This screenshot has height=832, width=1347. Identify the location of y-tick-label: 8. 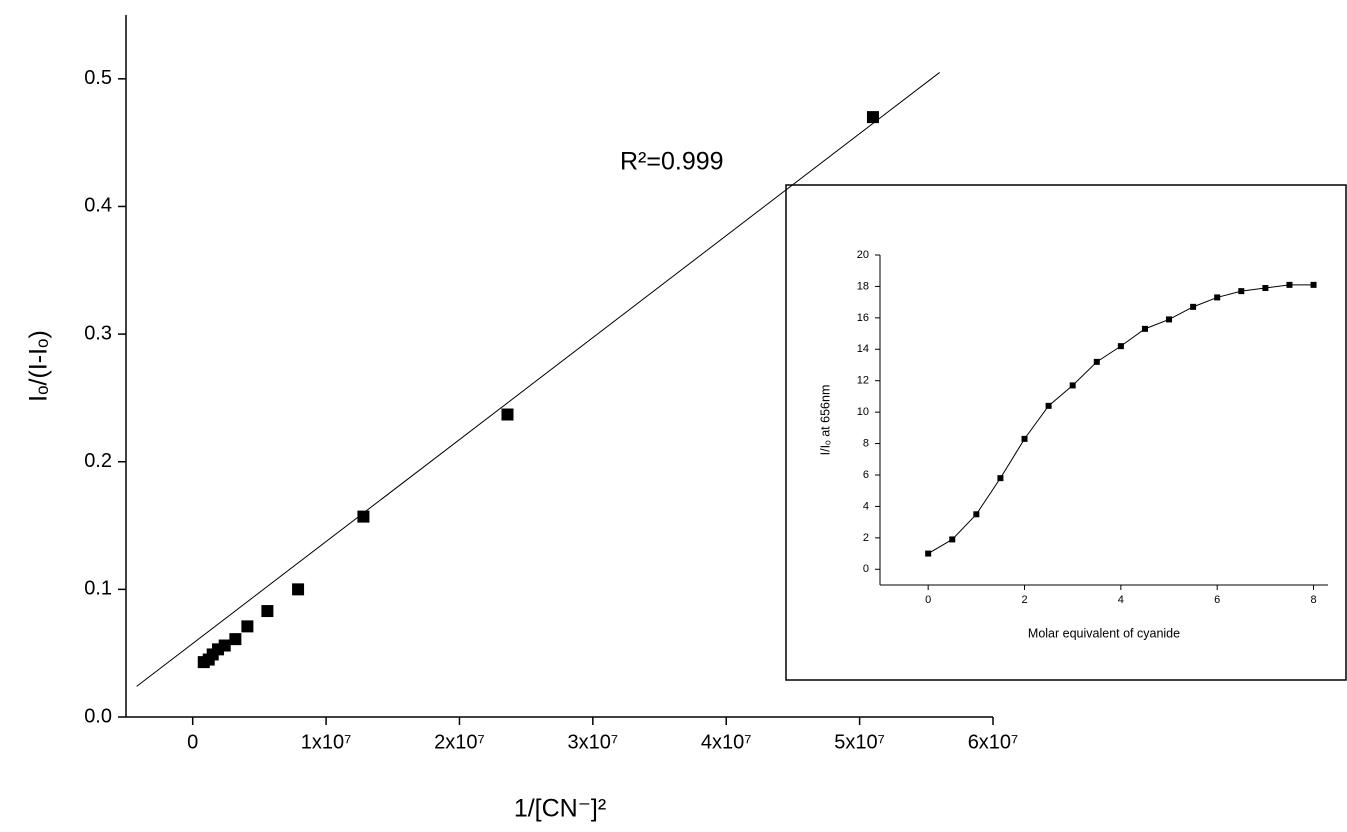
(866, 443).